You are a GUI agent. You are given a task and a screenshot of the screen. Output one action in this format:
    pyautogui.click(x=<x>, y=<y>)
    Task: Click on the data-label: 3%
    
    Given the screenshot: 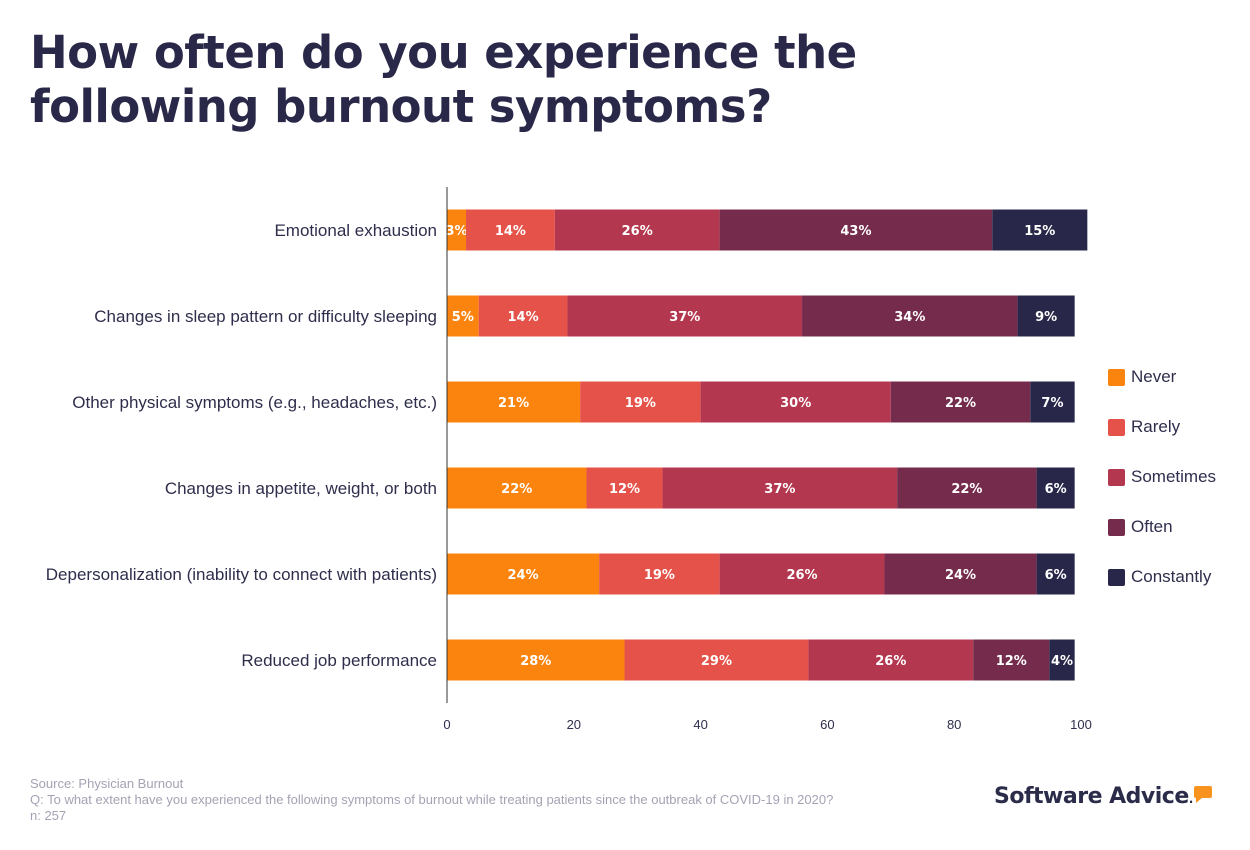 What is the action you would take?
    pyautogui.click(x=456, y=231)
    